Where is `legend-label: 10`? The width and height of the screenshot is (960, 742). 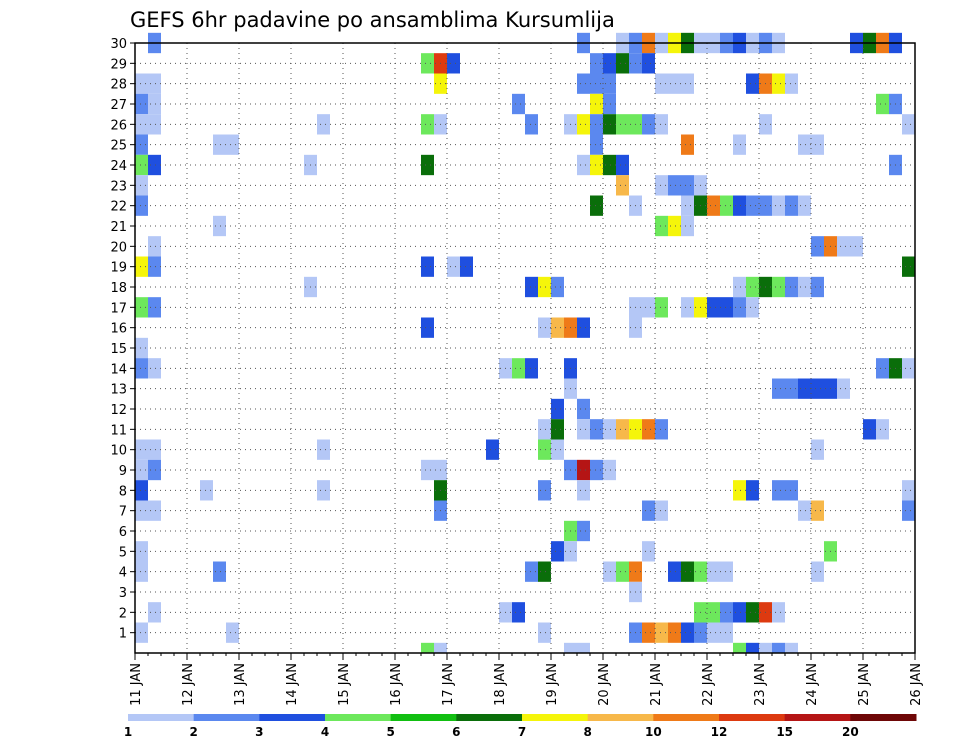
legend-label: 10 is located at coordinates (653, 732).